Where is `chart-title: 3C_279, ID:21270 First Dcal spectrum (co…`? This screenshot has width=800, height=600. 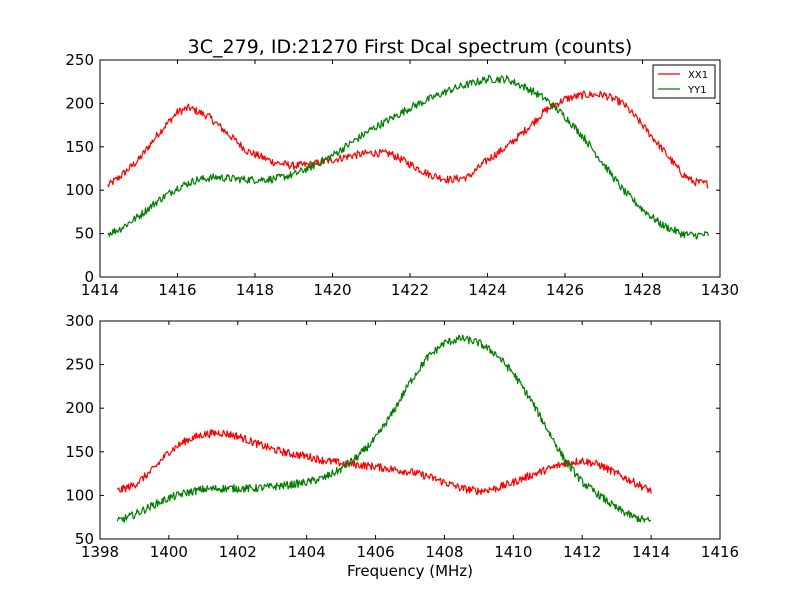 chart-title: 3C_279, ID:21270 First Dcal spectrum (co… is located at coordinates (410, 47).